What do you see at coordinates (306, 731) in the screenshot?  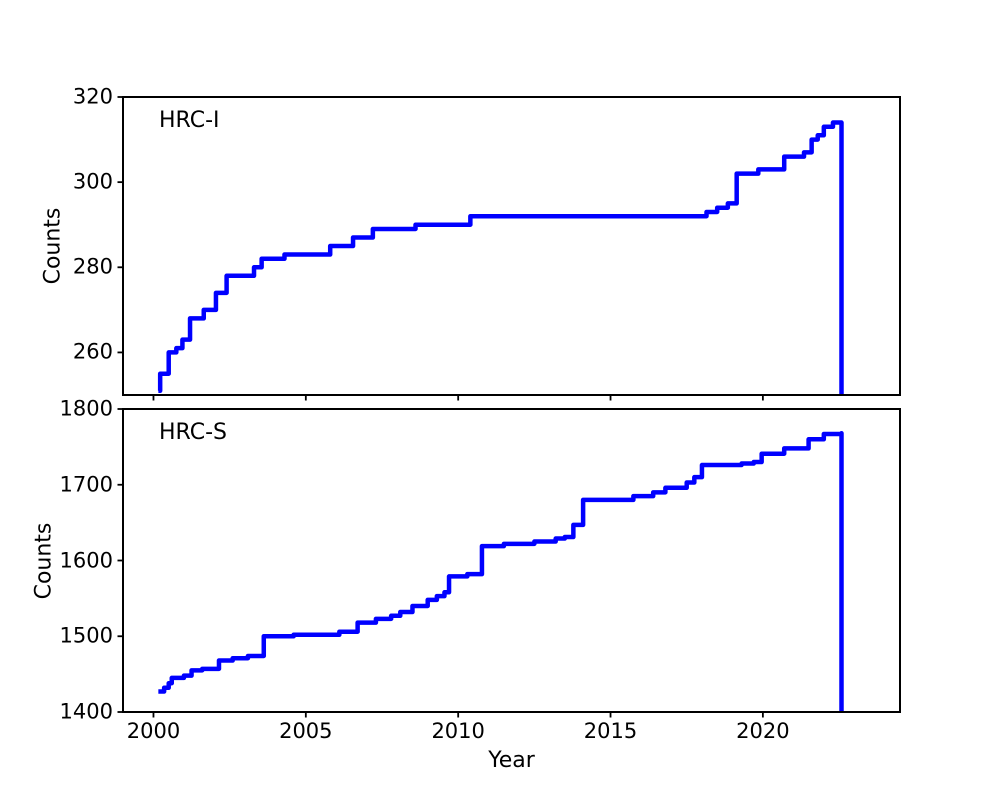 I see `x-tick-label: 2005` at bounding box center [306, 731].